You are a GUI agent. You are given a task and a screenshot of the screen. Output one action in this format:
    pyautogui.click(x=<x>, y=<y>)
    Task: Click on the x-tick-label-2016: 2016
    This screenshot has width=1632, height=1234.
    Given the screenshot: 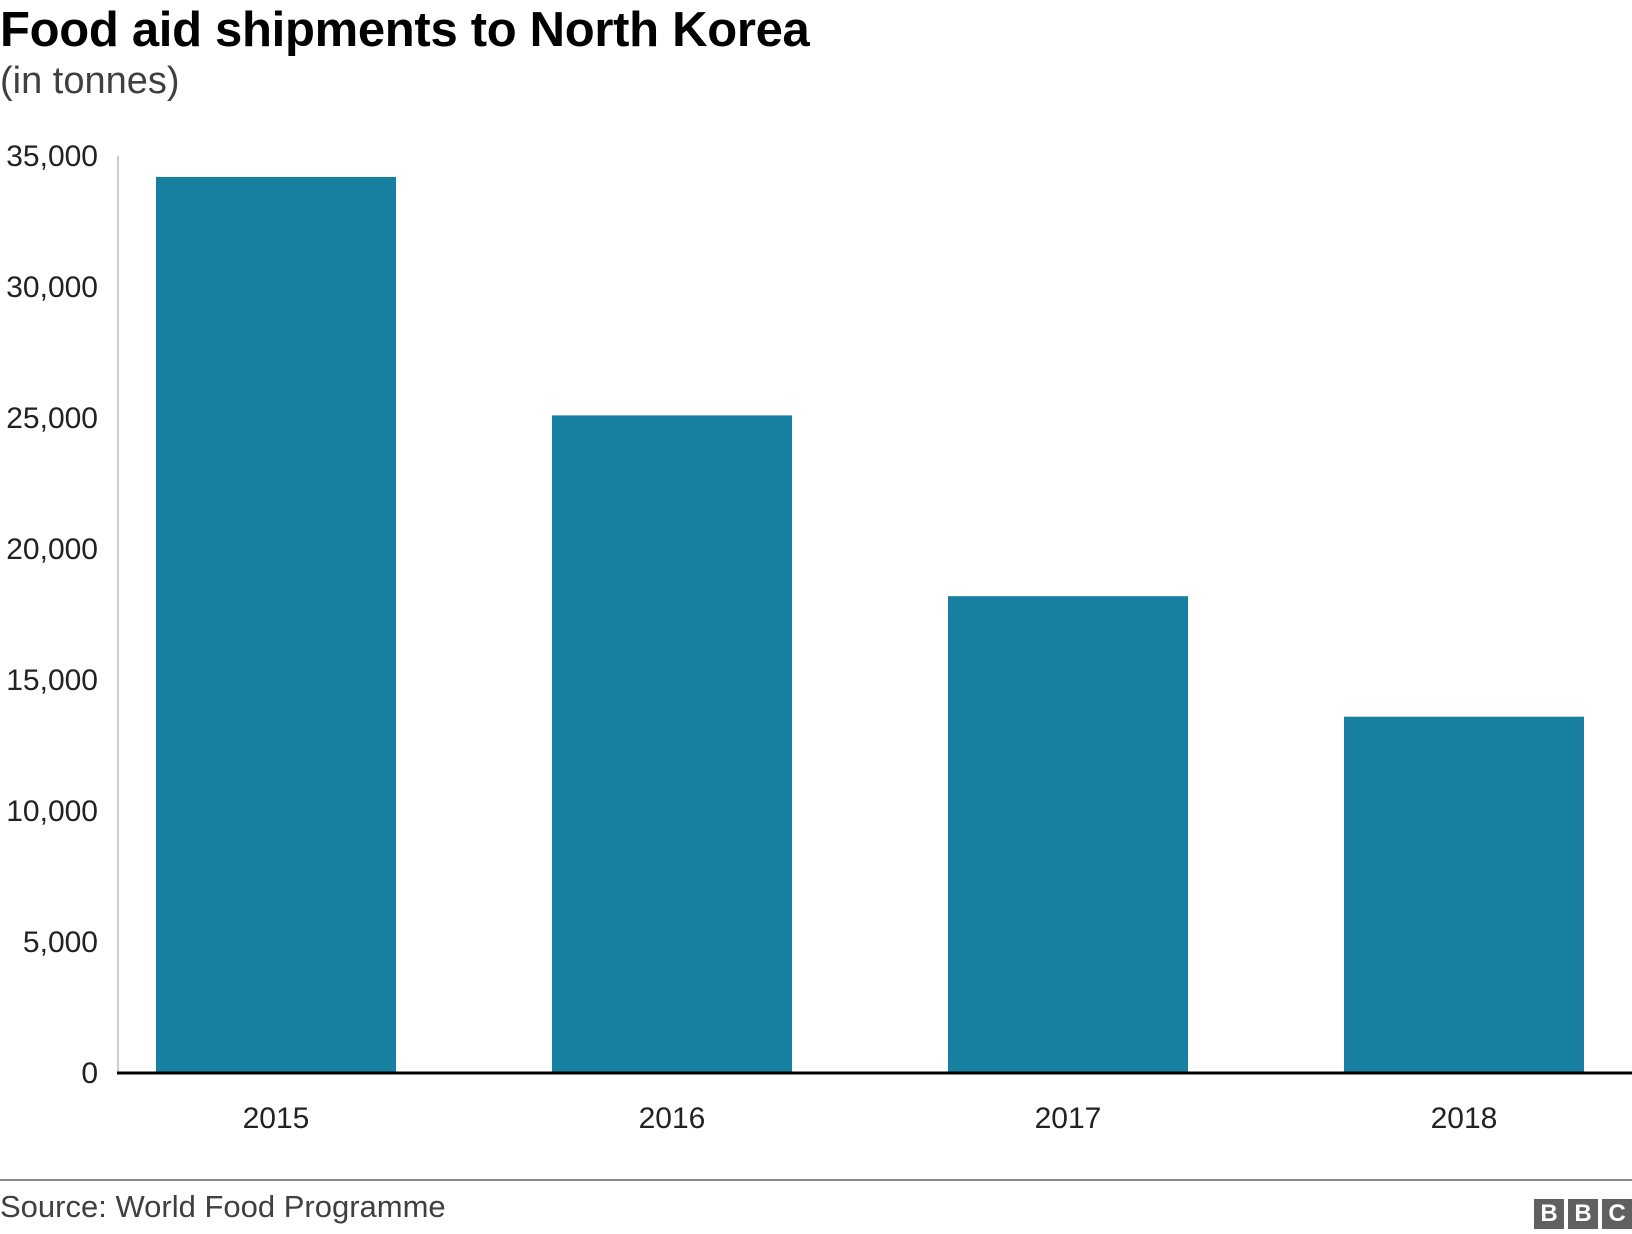 What is the action you would take?
    pyautogui.click(x=672, y=1118)
    